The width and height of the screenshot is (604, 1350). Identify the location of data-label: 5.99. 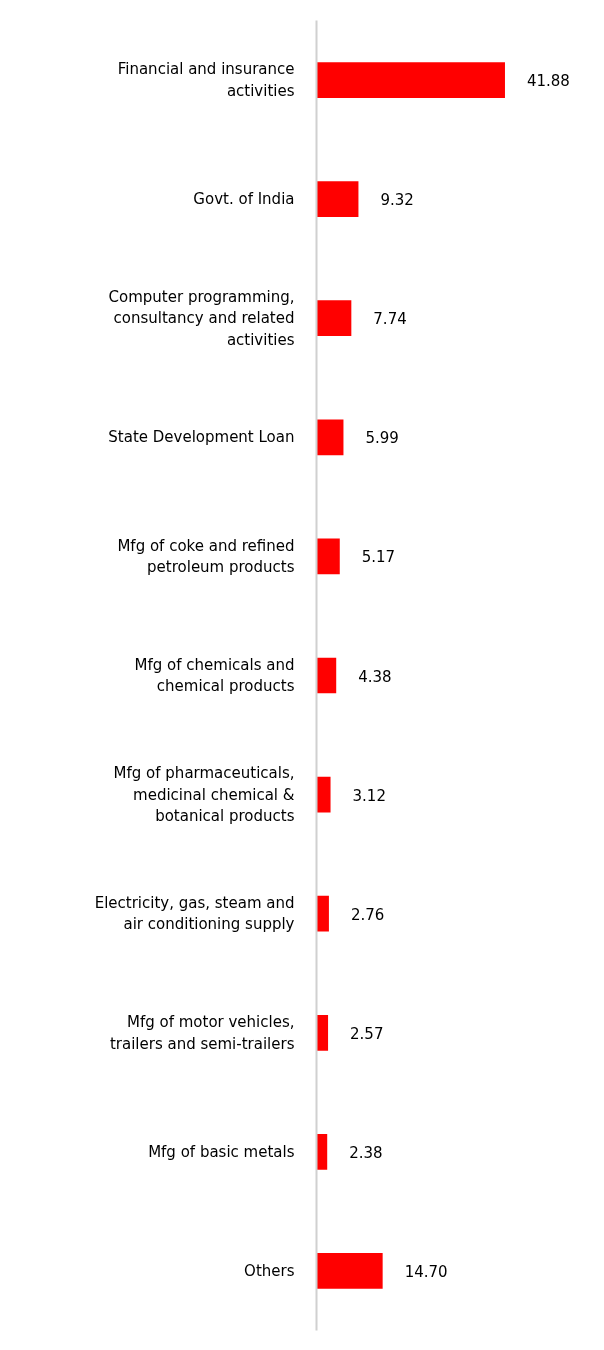
(382, 438).